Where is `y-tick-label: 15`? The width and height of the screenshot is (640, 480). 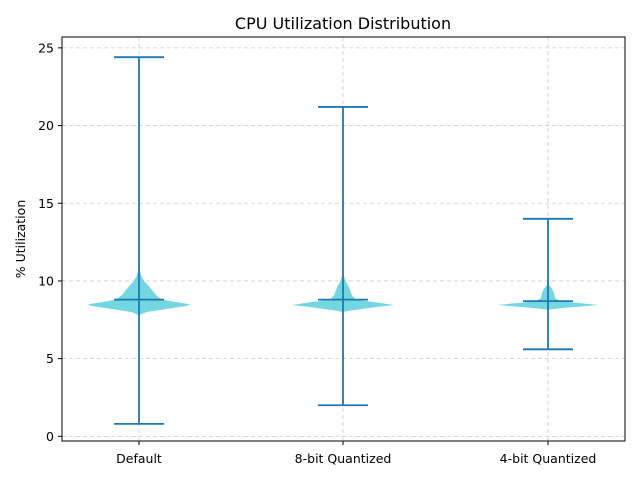
y-tick-label: 15 is located at coordinates (46, 203).